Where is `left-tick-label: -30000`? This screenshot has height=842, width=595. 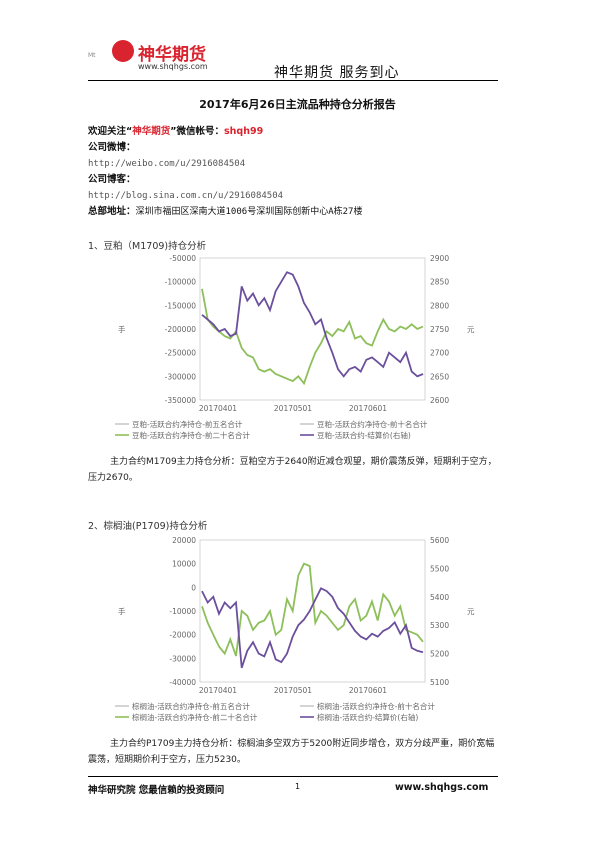 left-tick-label: -30000 is located at coordinates (182, 658).